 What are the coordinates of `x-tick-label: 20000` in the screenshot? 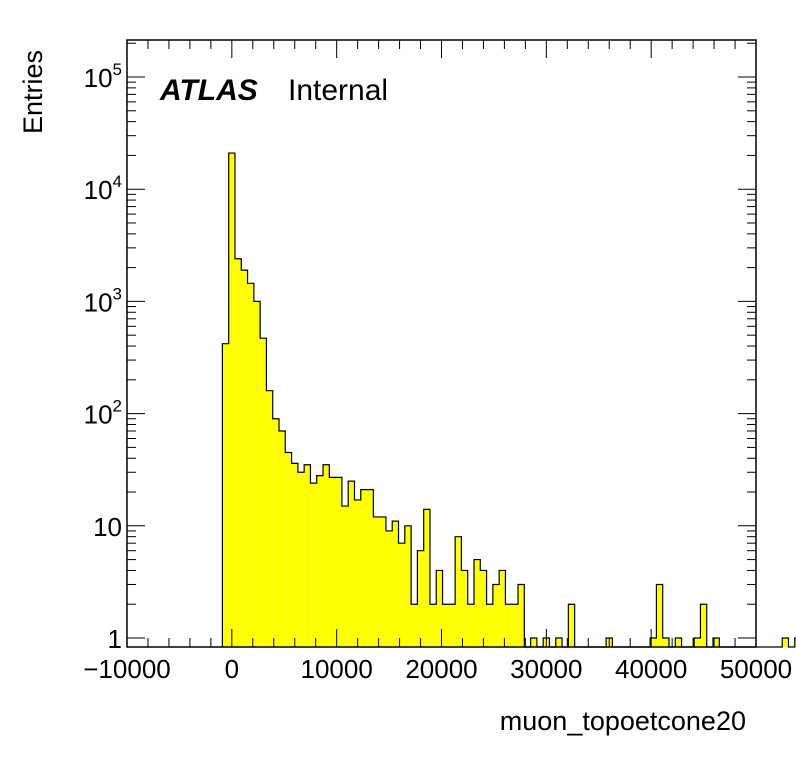 It's located at (441, 669).